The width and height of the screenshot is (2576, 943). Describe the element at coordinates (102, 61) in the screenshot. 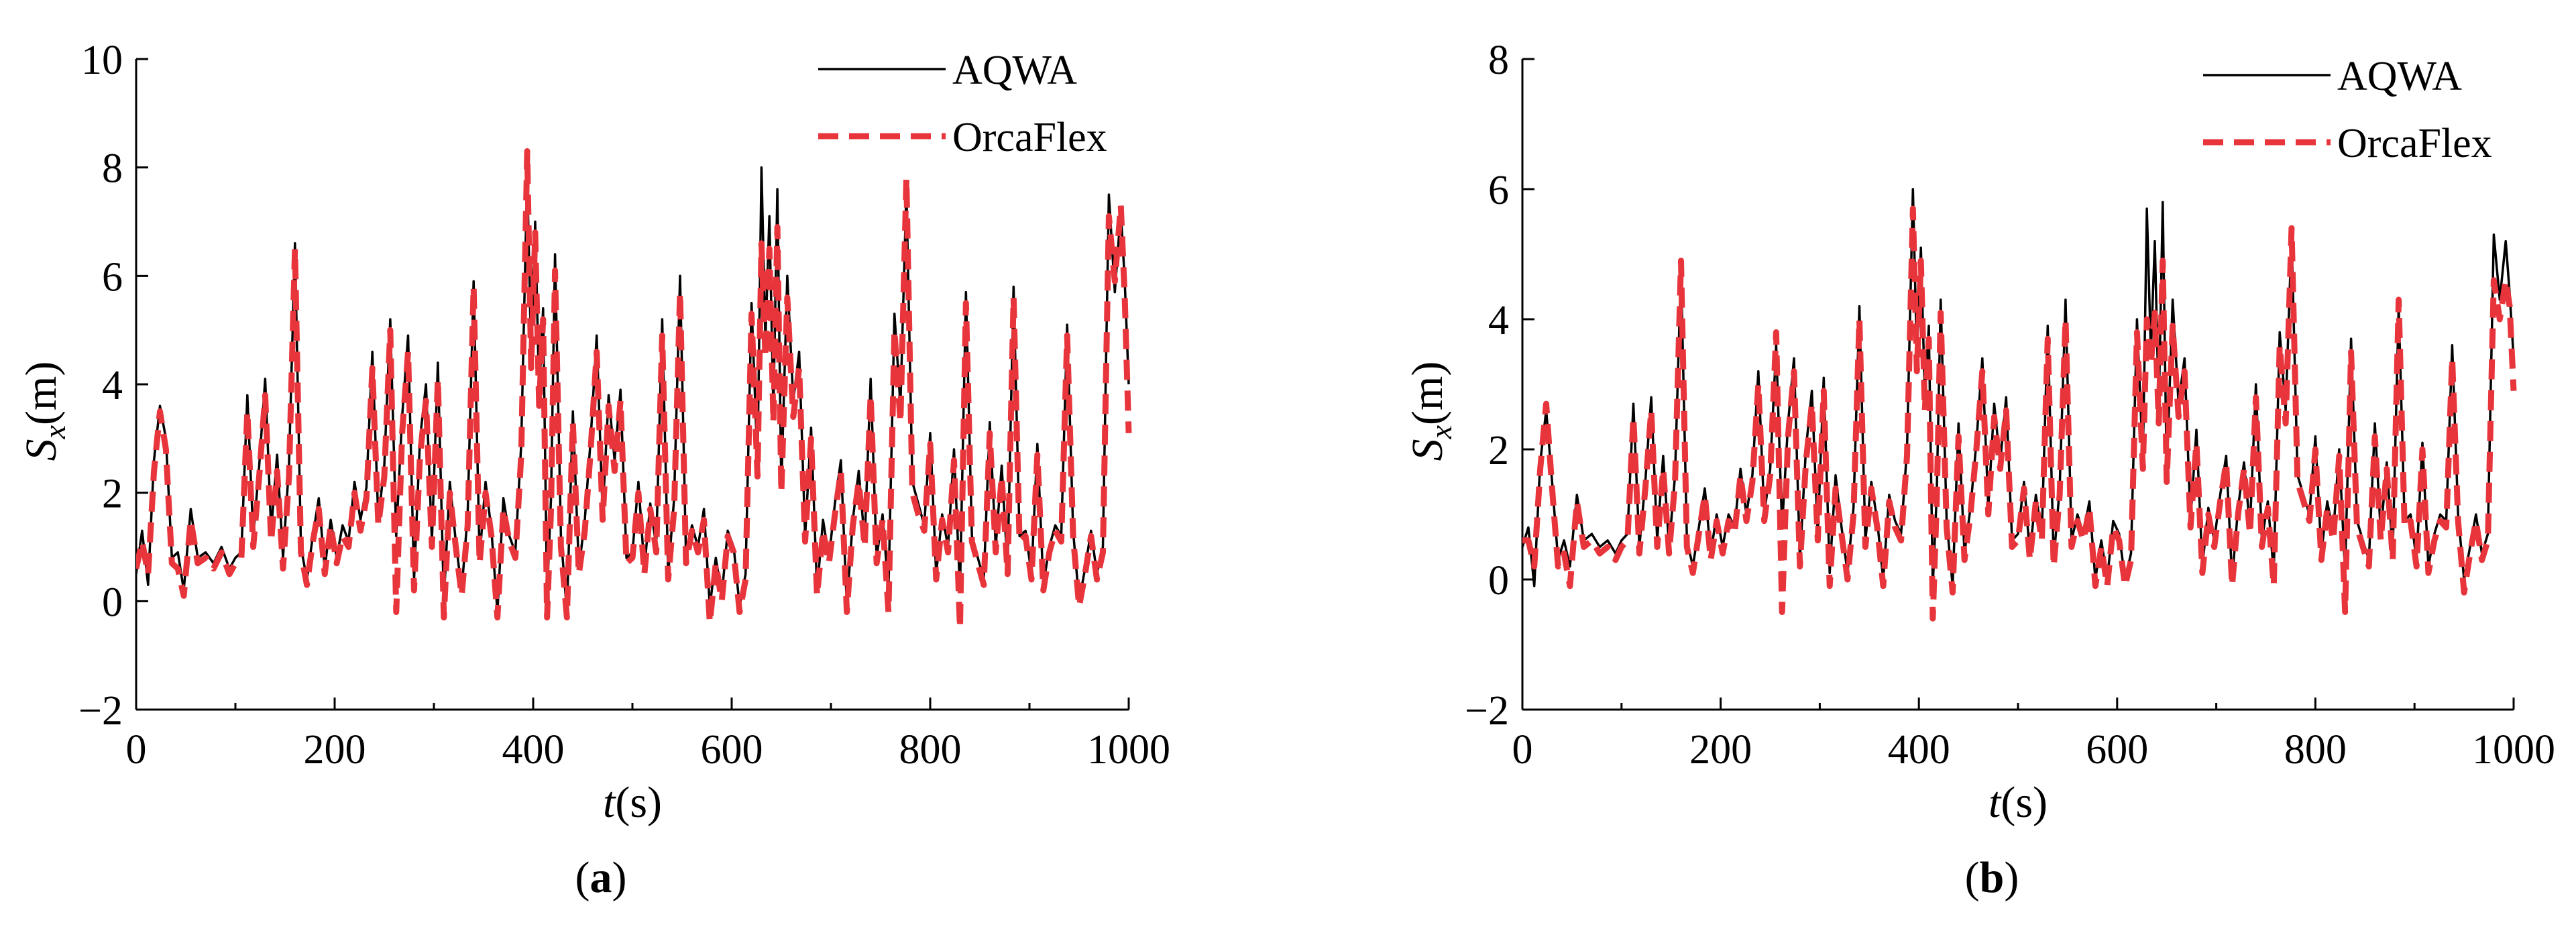

I see `y-tick-label: 10` at that location.